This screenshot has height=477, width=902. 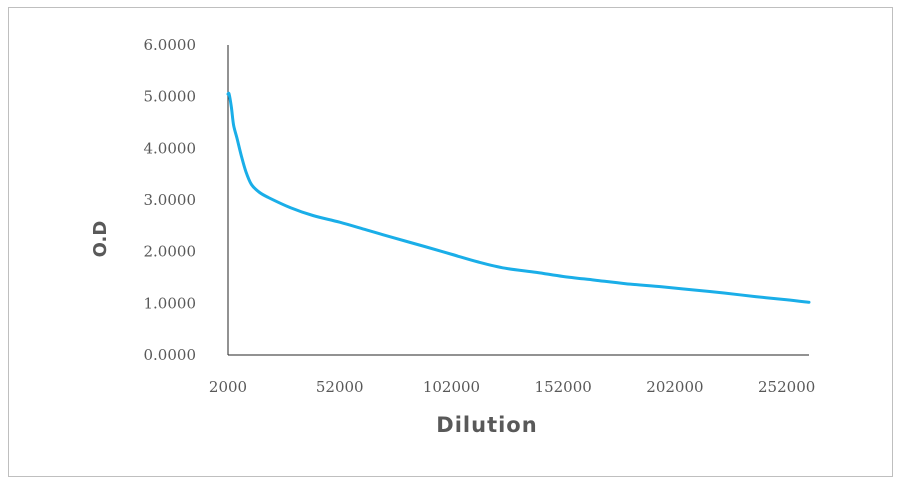 What do you see at coordinates (170, 45) in the screenshot?
I see `y-tick-label: 6.0000` at bounding box center [170, 45].